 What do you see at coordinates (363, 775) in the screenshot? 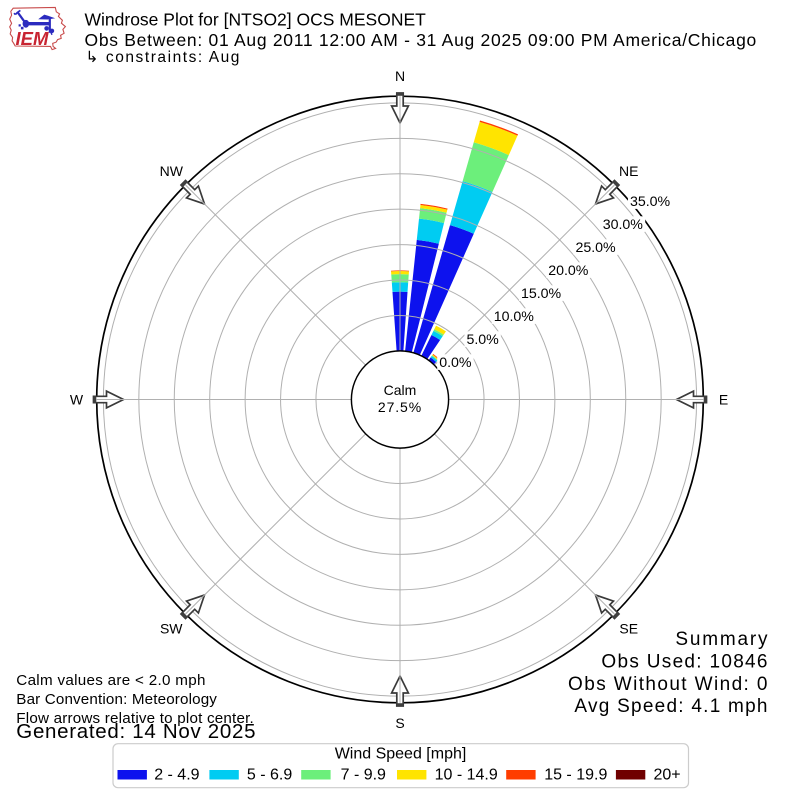
I see `svg-text: 7 - 9.9` at bounding box center [363, 775].